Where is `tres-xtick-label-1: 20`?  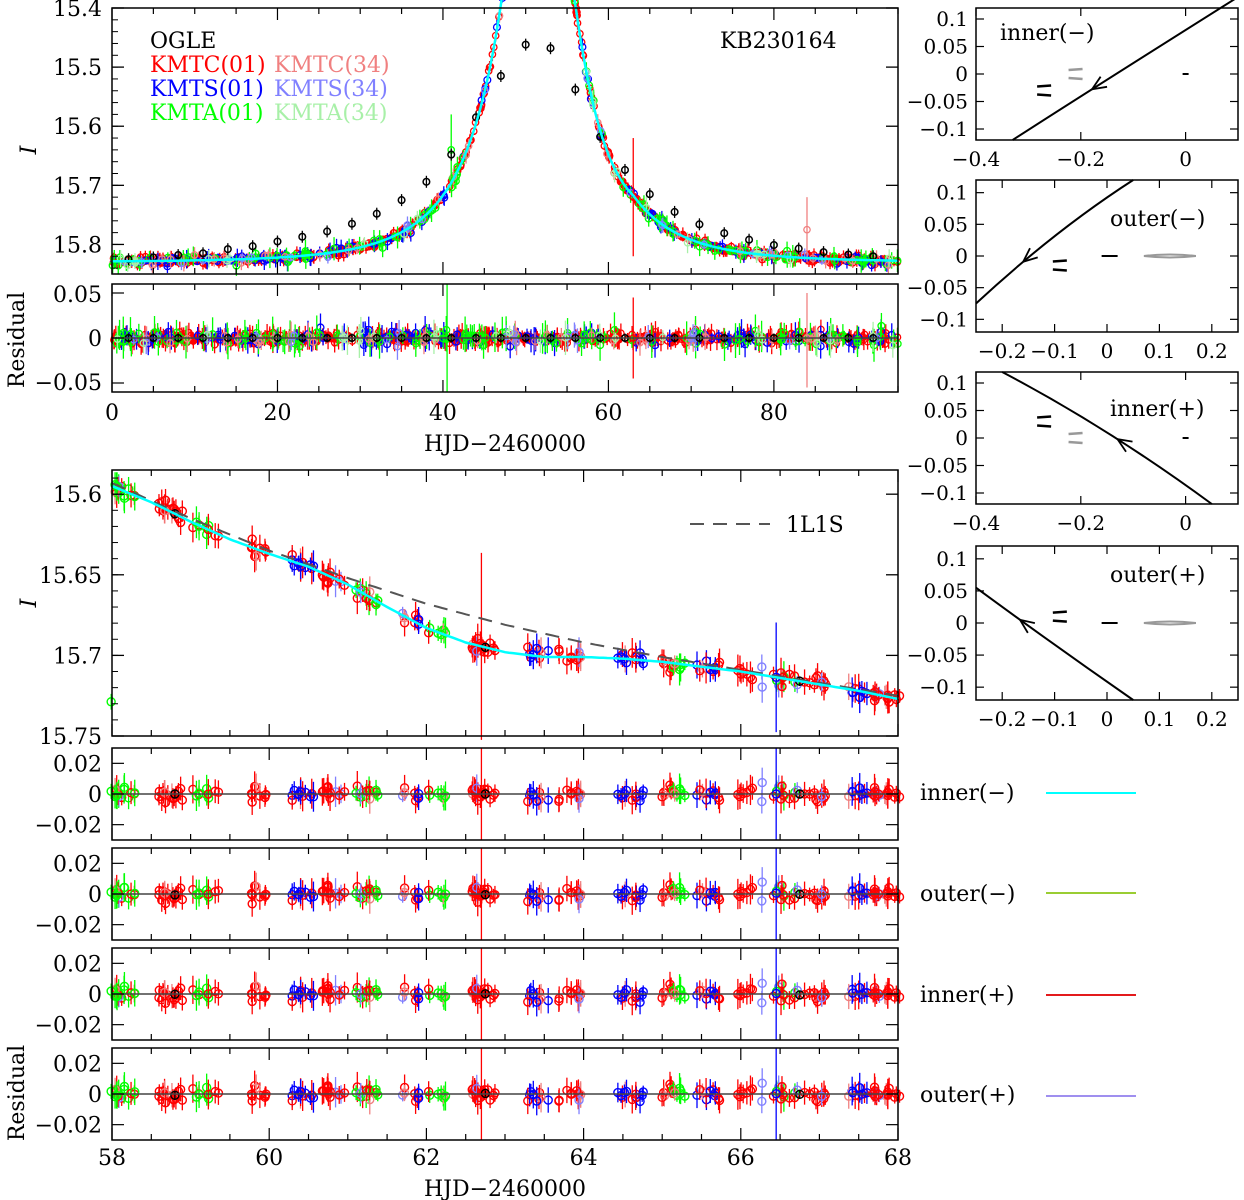 tres-xtick-label-1: 20 is located at coordinates (277, 413).